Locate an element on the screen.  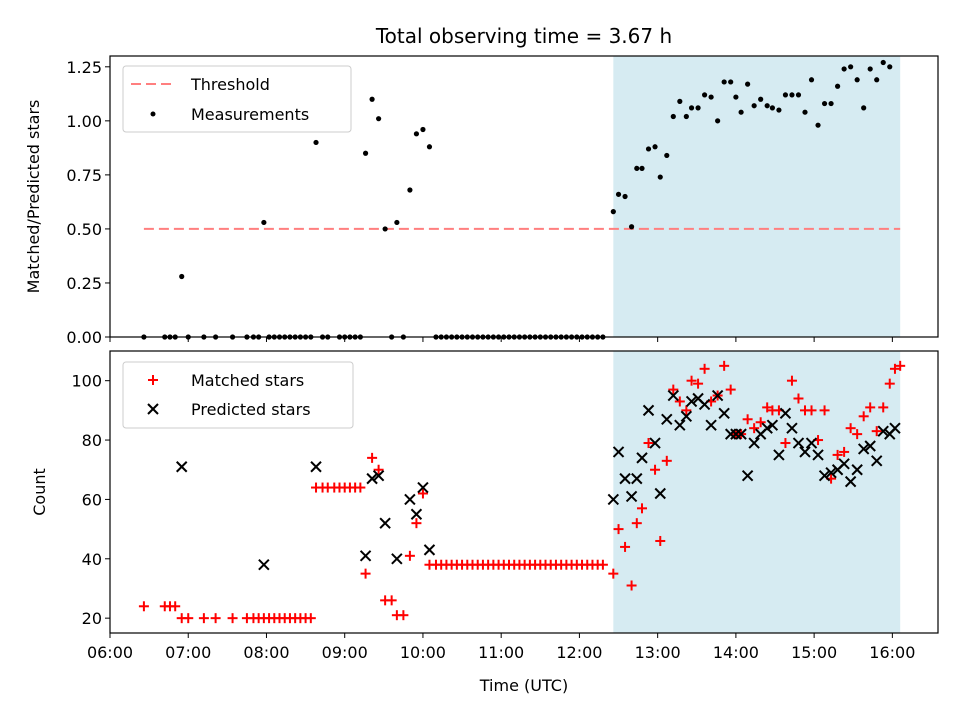
bottom-y-tick-label: 80 is located at coordinates (92, 440).